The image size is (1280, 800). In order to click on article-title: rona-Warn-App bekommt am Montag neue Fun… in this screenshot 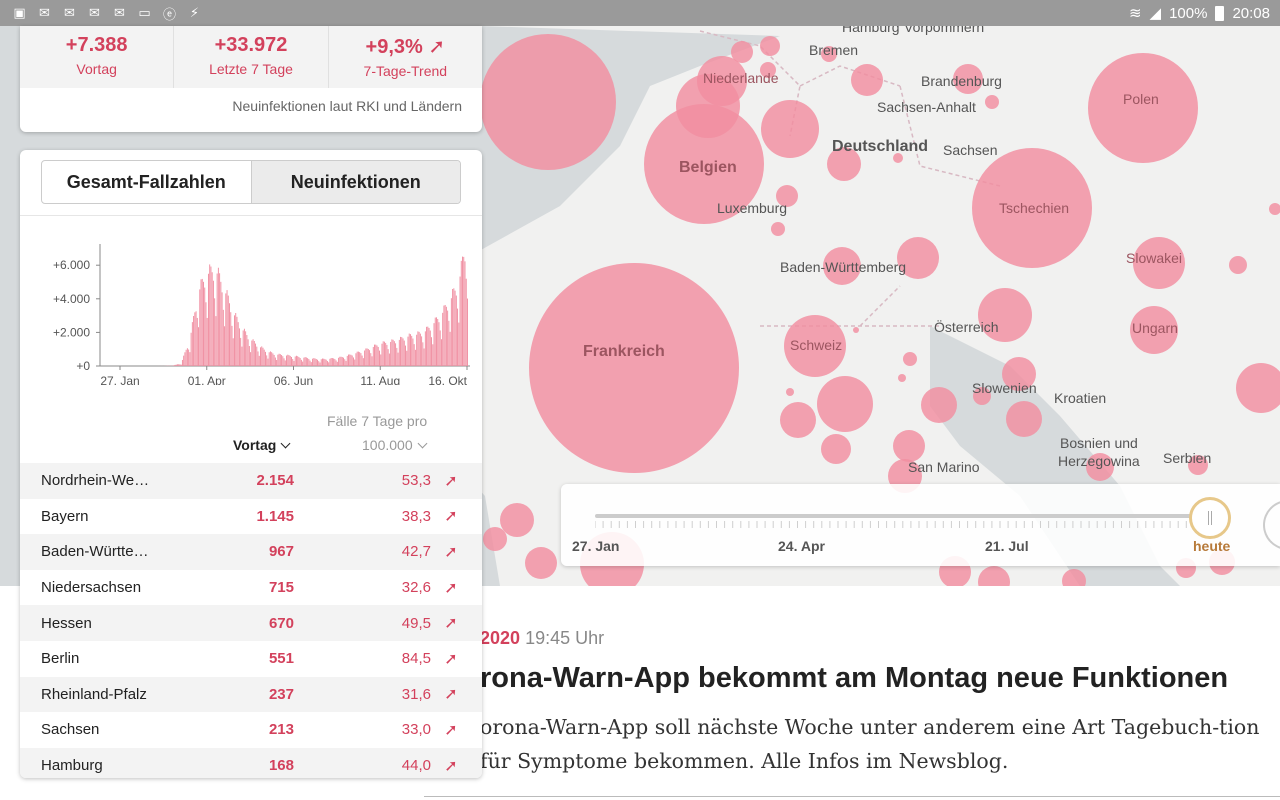, I will do `click(854, 678)`.